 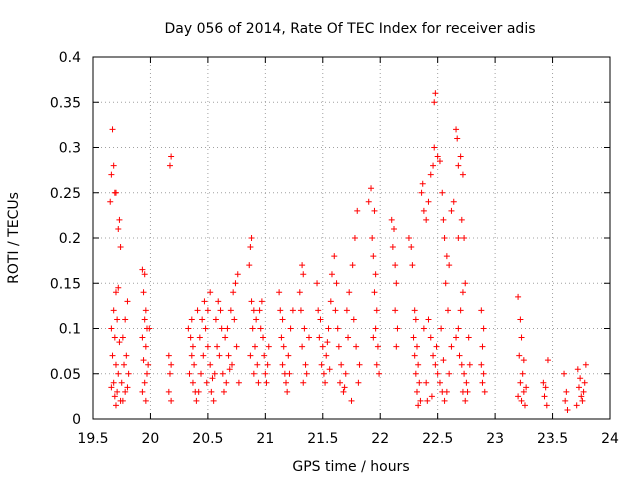 I want to click on y-tick-label: 0.3, so click(x=70, y=149).